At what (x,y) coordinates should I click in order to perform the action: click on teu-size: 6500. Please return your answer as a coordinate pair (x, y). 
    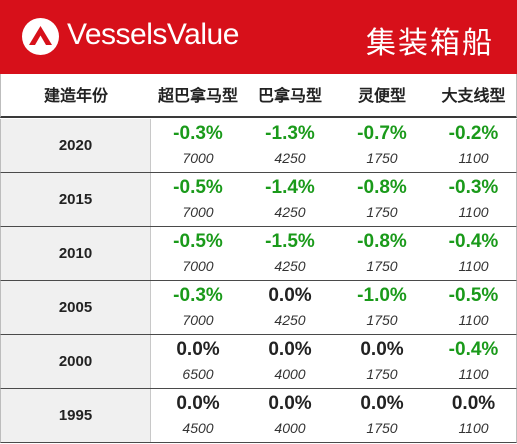
    Looking at the image, I should click on (198, 374).